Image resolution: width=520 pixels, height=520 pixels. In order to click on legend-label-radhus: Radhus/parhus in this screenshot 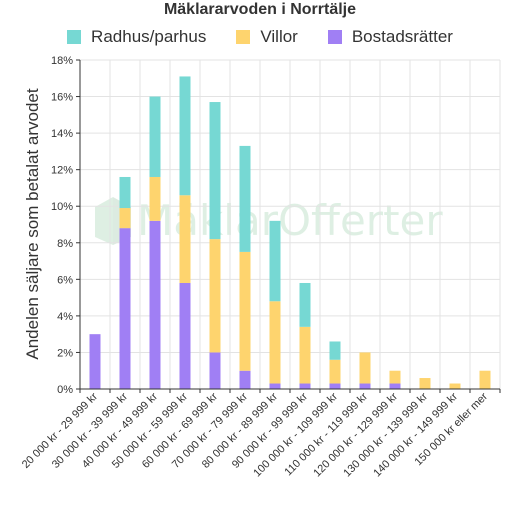, I will do `click(149, 36)`.